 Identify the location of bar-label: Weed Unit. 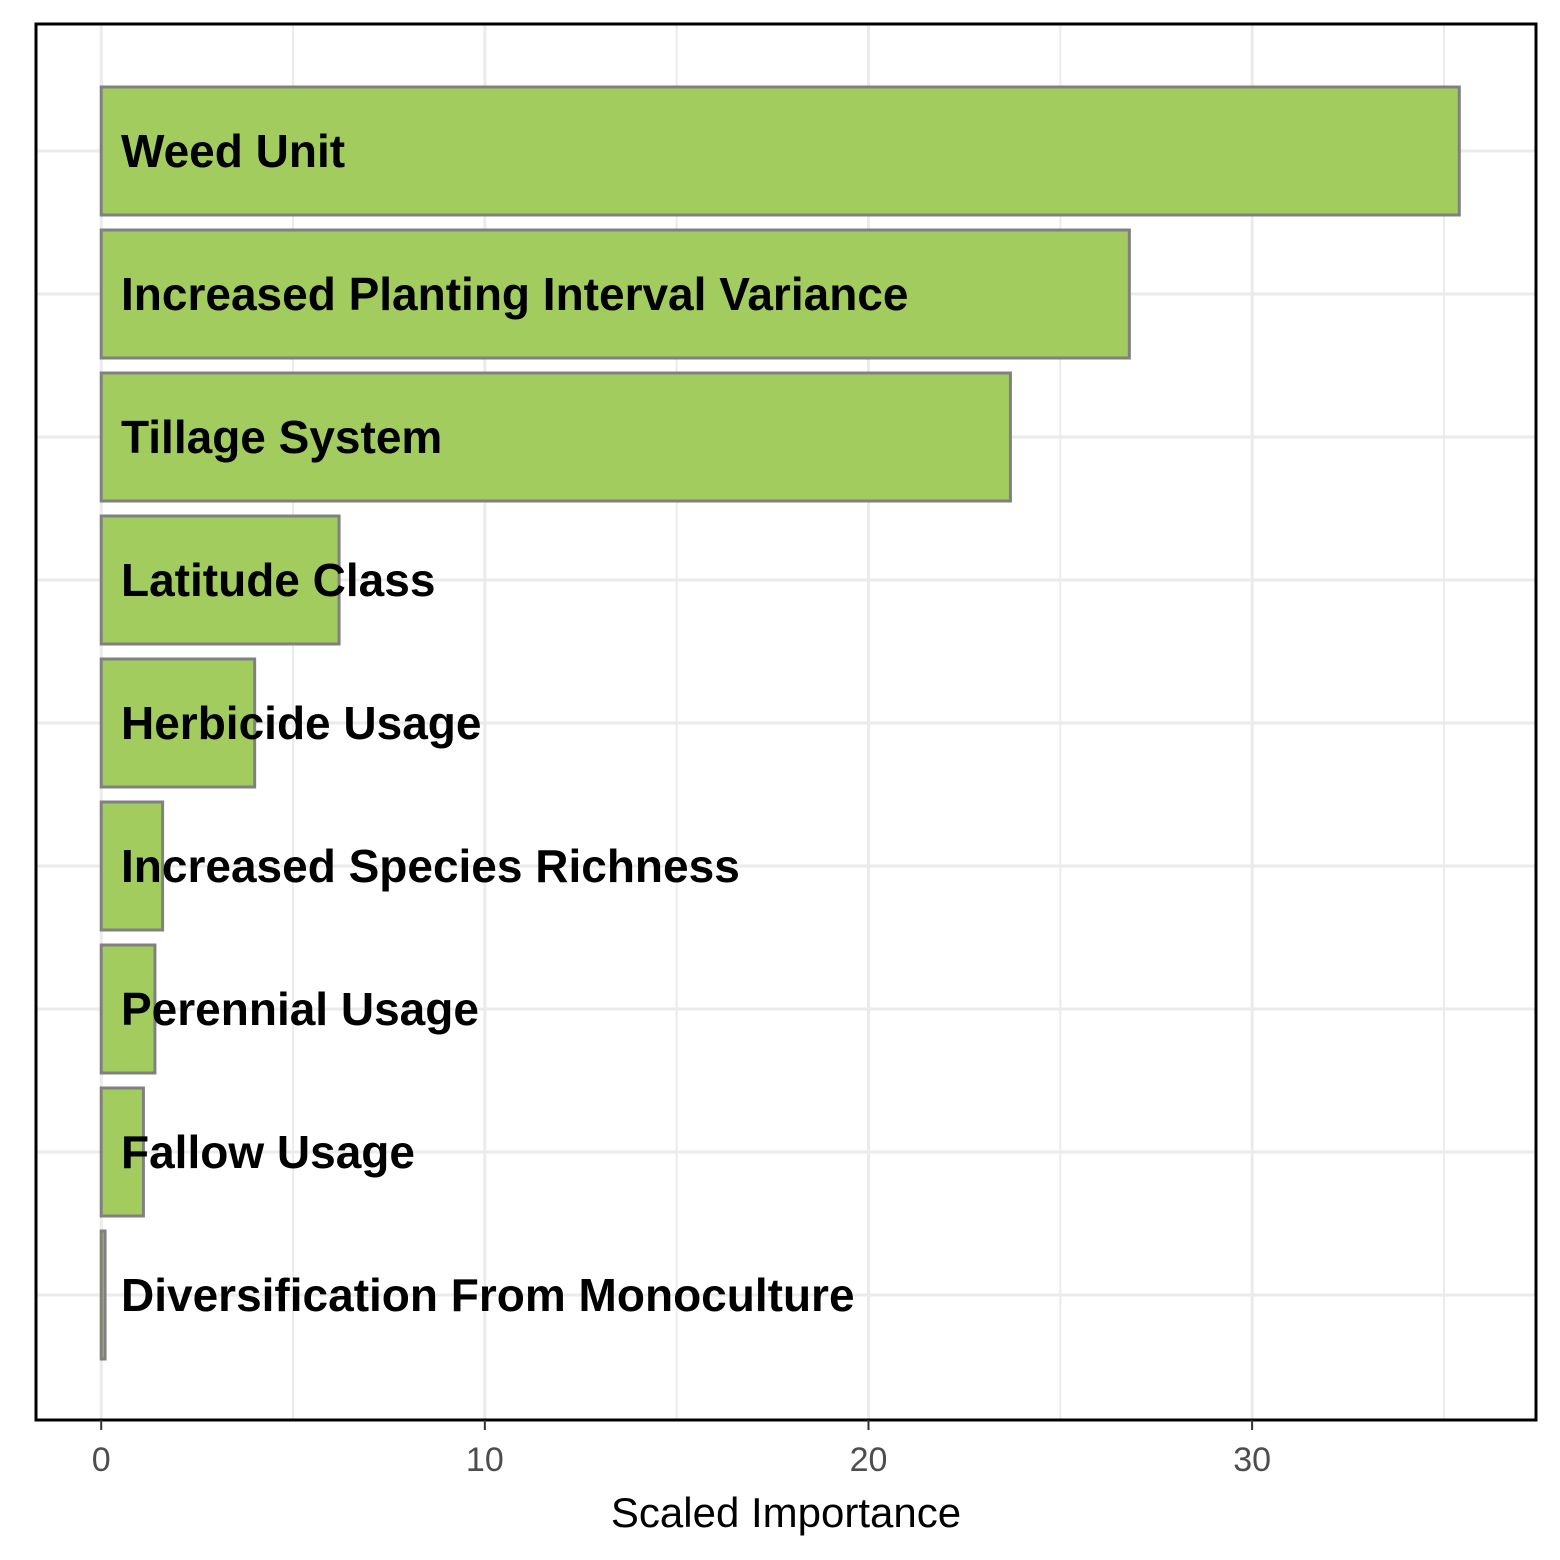
(233, 151).